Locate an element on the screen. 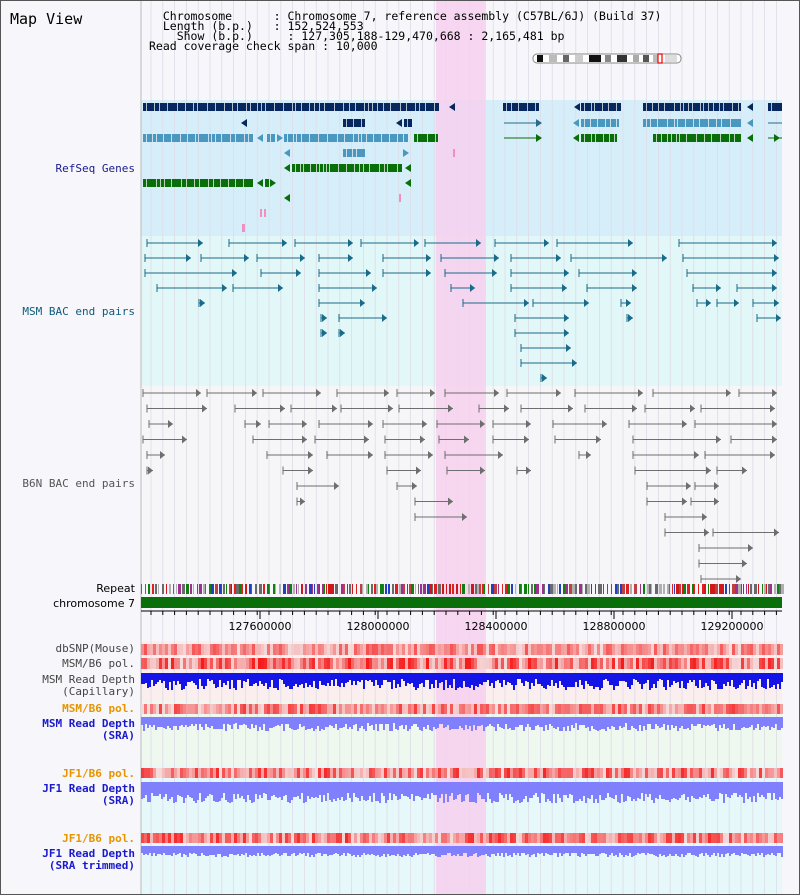 This screenshot has width=800, height=895. selected-region-highlight is located at coordinates (461, 448).